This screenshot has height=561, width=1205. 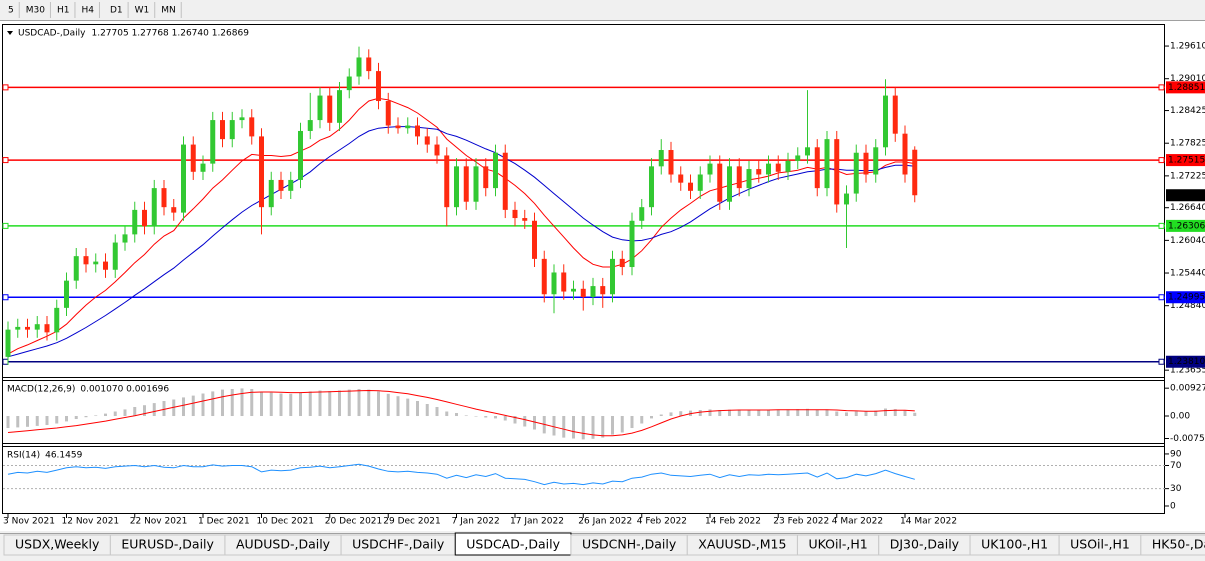 I want to click on tab-label: EURUSD-,Daily, so click(x=167, y=544).